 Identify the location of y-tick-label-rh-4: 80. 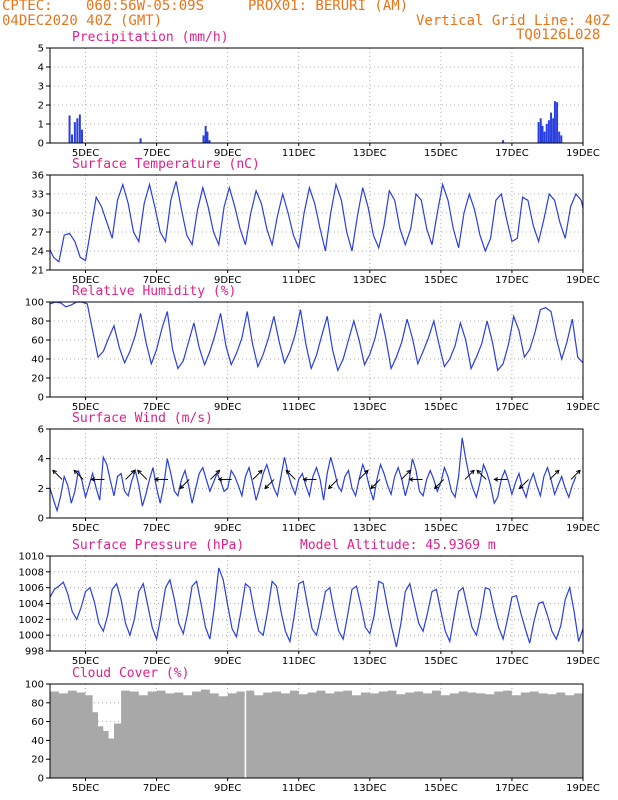
(37, 322).